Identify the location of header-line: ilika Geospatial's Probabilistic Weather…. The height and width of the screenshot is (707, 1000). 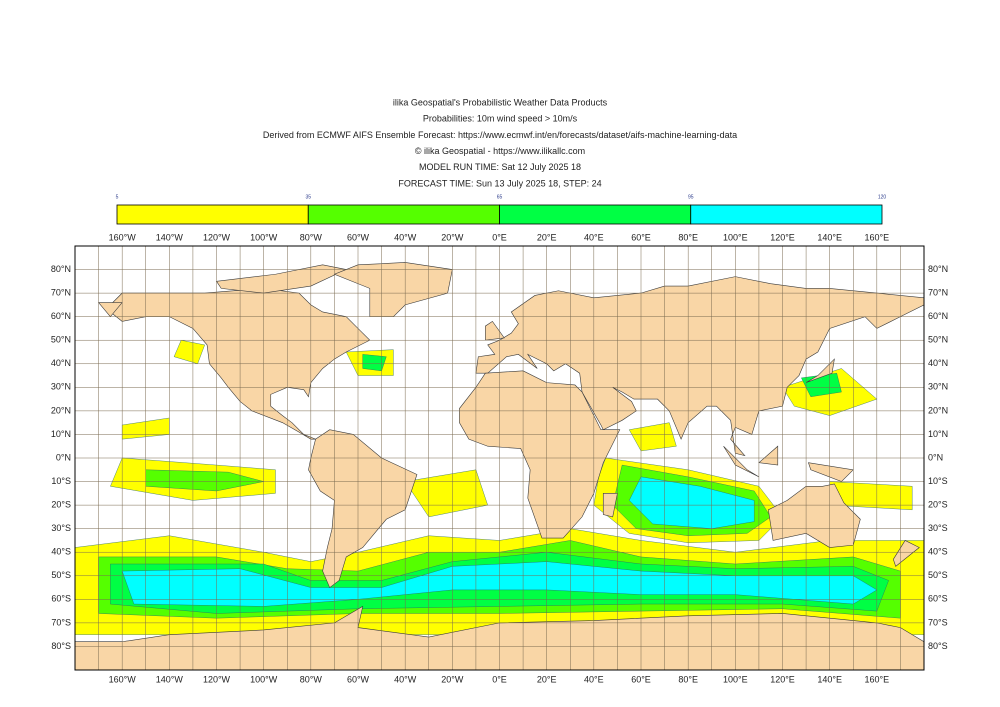
(500, 102).